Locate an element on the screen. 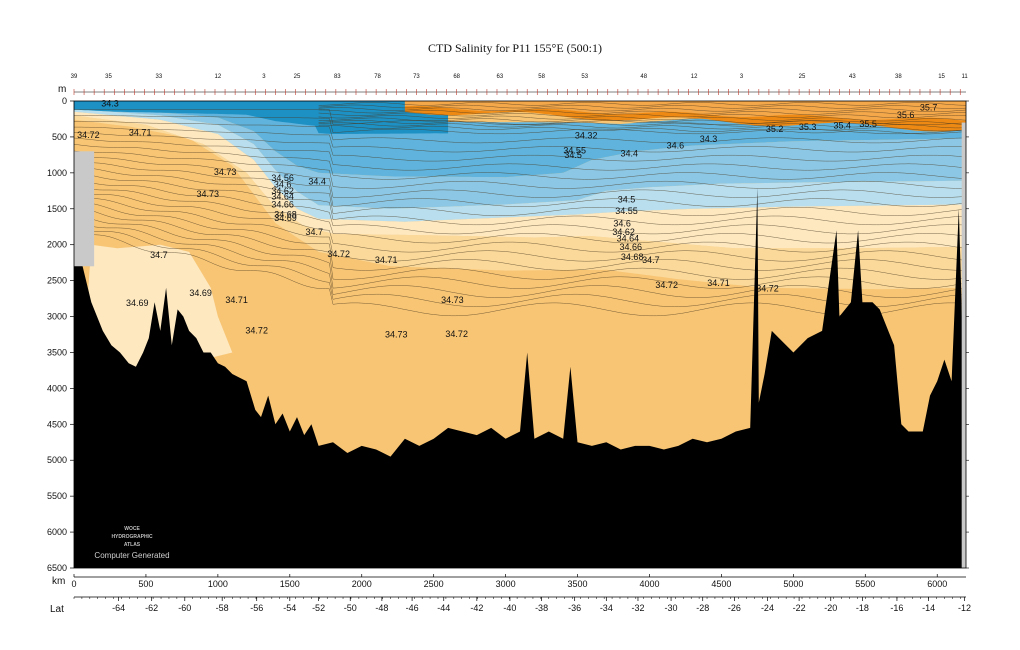 Image resolution: width=1020 pixels, height=650 pixels. contour-label-31: 35.3 is located at coordinates (808, 127).